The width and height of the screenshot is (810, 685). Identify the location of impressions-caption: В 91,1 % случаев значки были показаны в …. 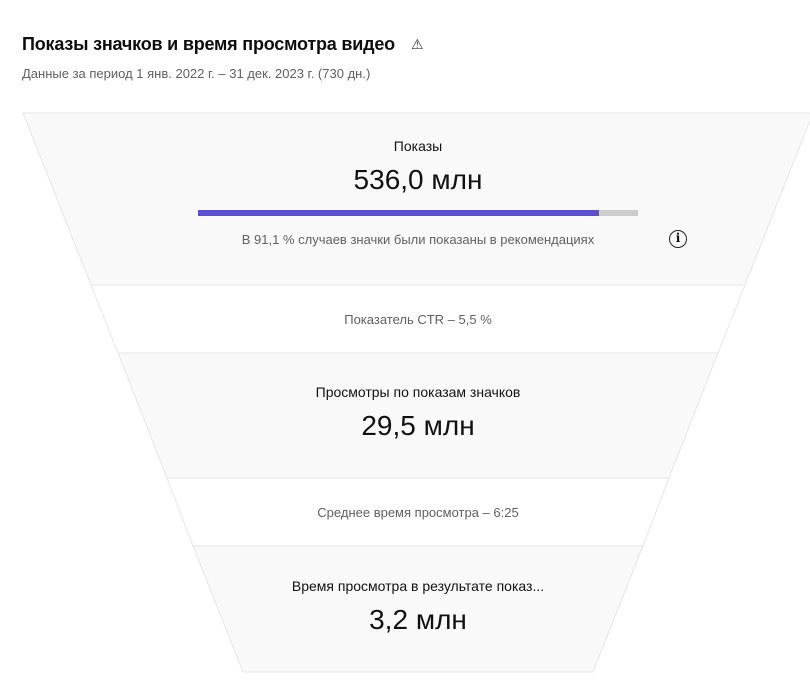
(418, 239).